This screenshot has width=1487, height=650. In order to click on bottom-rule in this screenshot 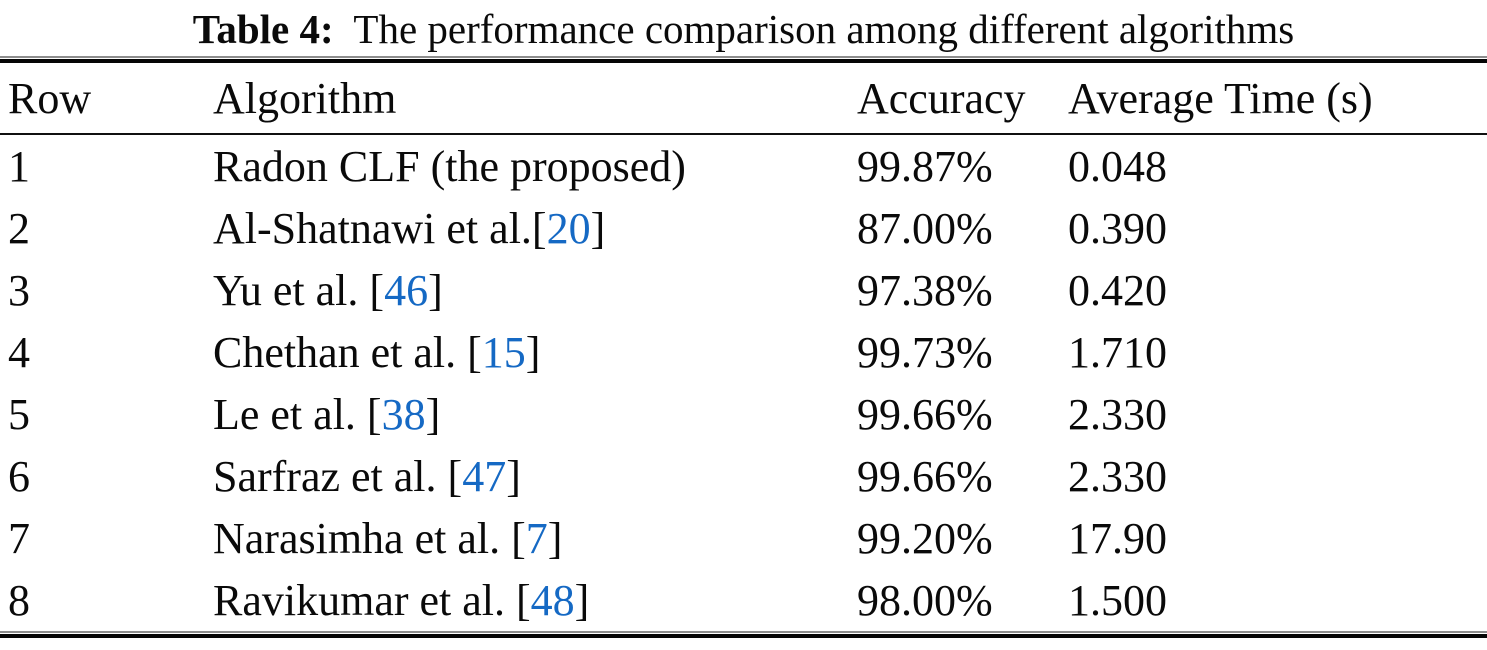, I will do `click(743, 634)`.